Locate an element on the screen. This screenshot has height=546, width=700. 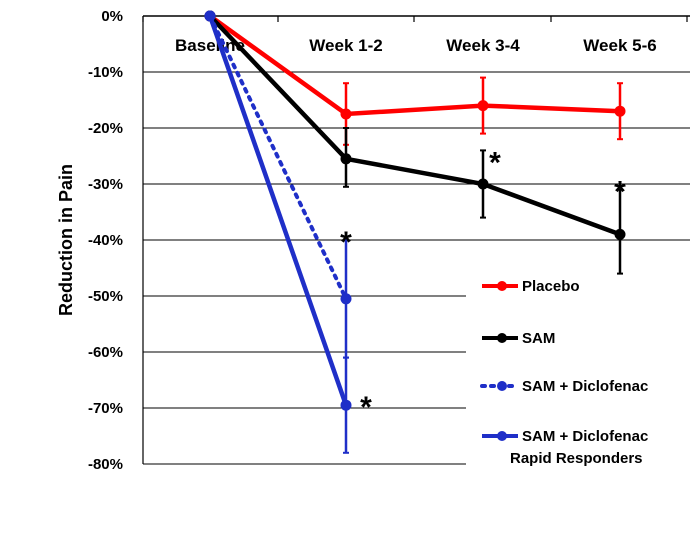
legend-label: SAM + Diclofenac is located at coordinates (585, 386).